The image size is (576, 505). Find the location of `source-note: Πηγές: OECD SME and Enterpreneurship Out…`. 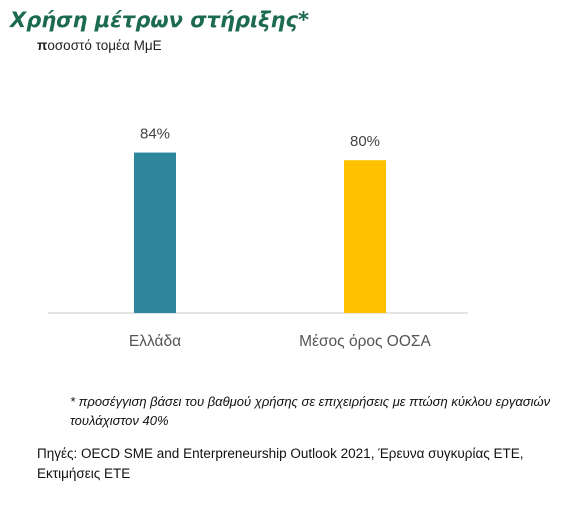

source-note: Πηγές: OECD SME and Enterpreneurship Out… is located at coordinates (280, 463).